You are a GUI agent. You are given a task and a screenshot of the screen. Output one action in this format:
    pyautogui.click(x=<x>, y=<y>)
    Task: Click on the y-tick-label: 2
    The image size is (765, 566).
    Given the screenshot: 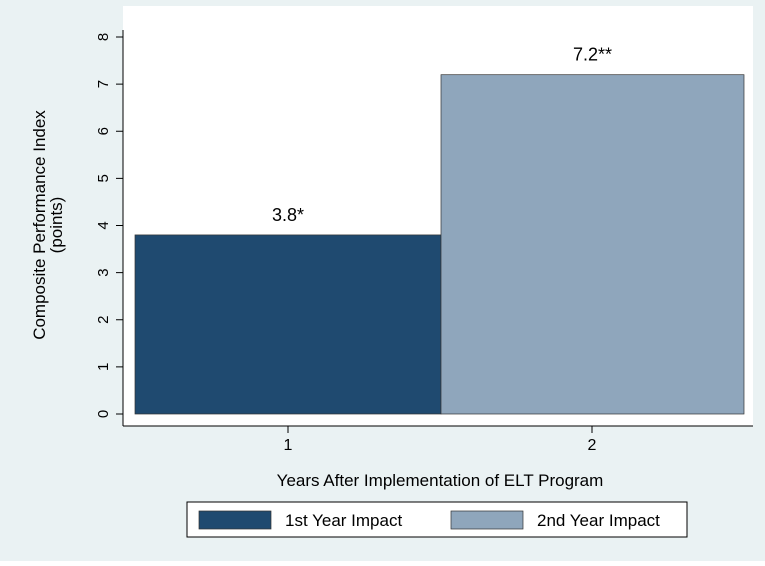 What is the action you would take?
    pyautogui.click(x=103, y=320)
    